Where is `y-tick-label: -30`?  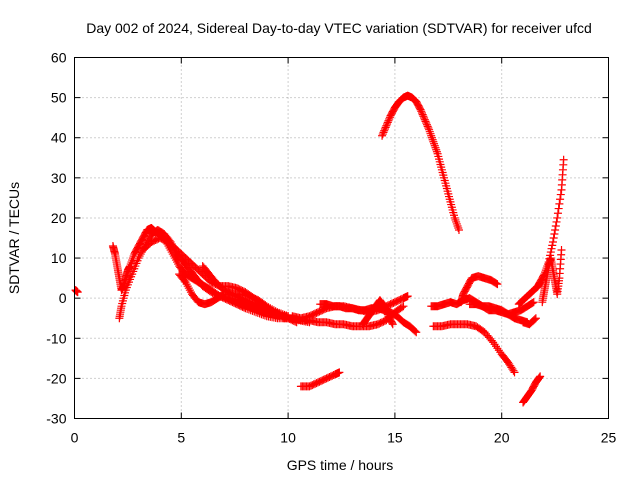
y-tick-label: -30 is located at coordinates (56, 419).